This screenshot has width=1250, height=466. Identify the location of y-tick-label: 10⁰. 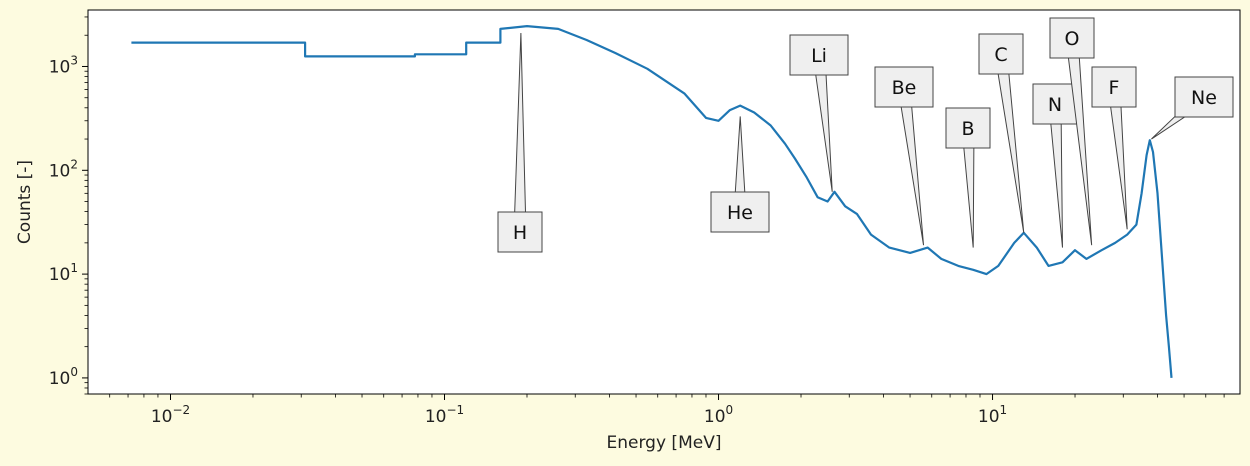
(63, 377).